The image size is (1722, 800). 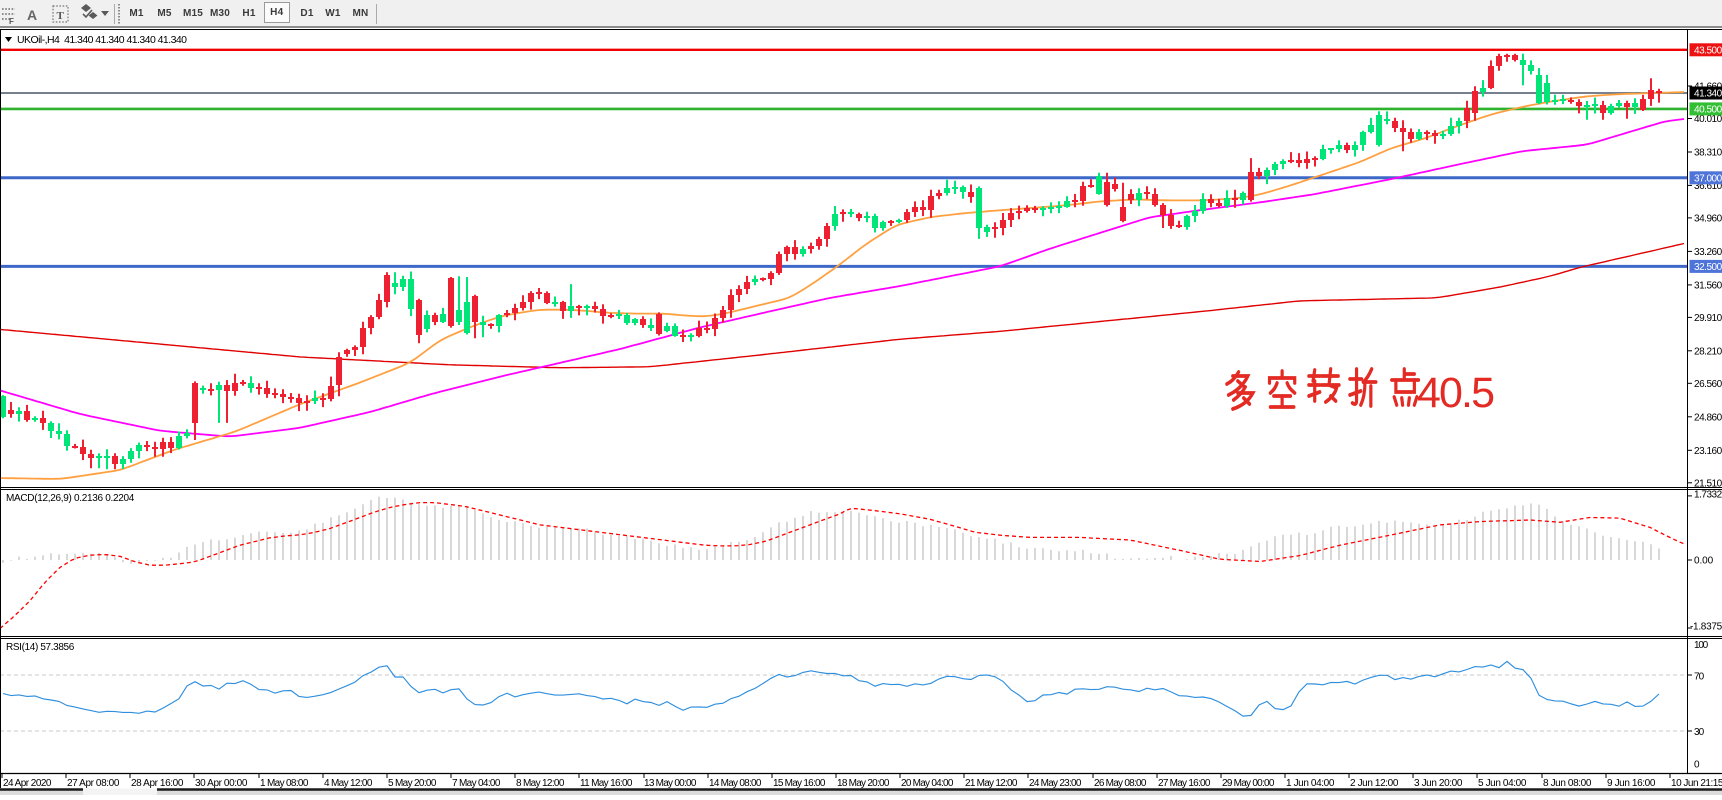 What do you see at coordinates (1708, 351) in the screenshot?
I see `svg-text: 28.210` at bounding box center [1708, 351].